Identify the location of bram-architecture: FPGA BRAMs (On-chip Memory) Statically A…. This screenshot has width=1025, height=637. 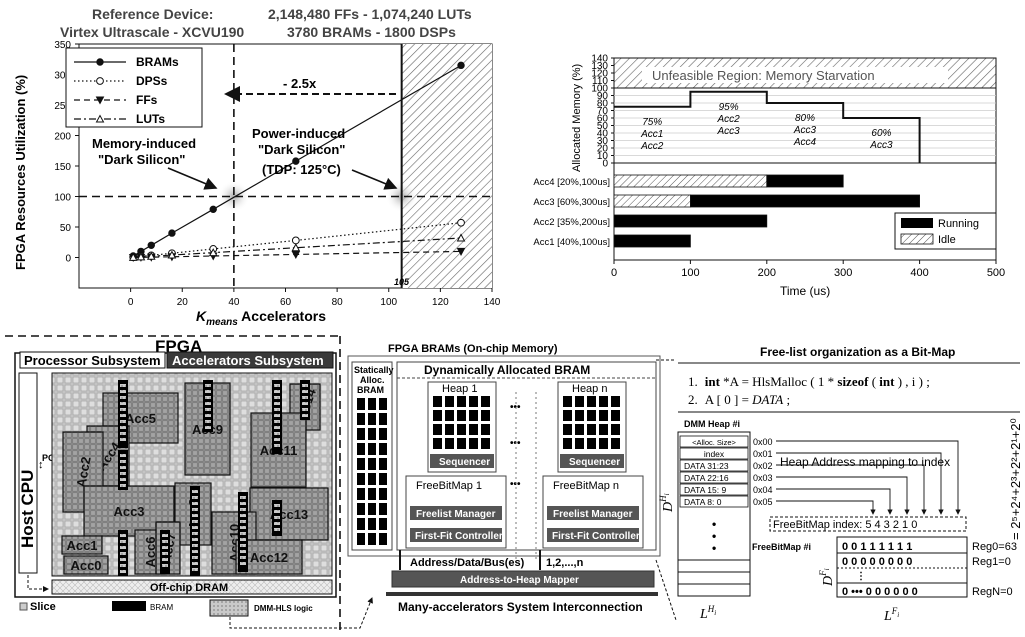
(512, 482).